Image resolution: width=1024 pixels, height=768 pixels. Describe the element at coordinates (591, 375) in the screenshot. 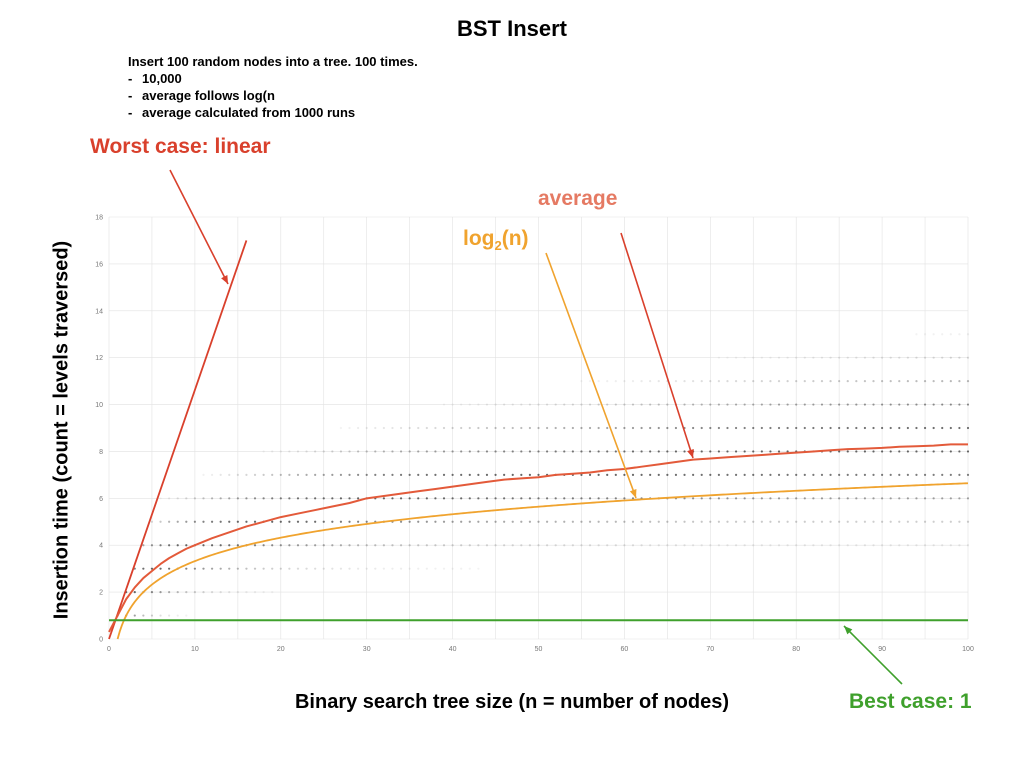

I see `arrow-log2` at that location.